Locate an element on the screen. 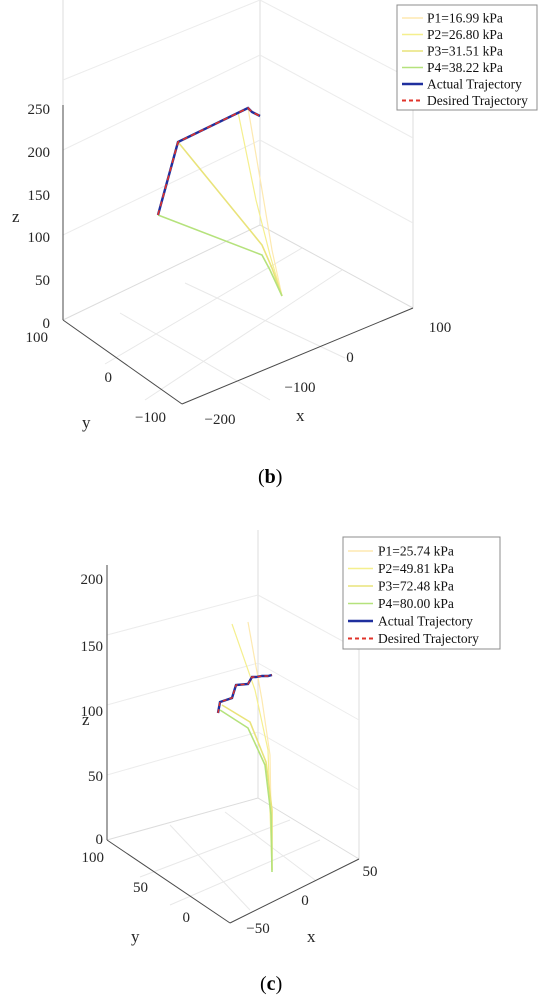 This screenshot has height=1005, width=550. chart-c-x-tick-label: 0 is located at coordinates (305, 901).